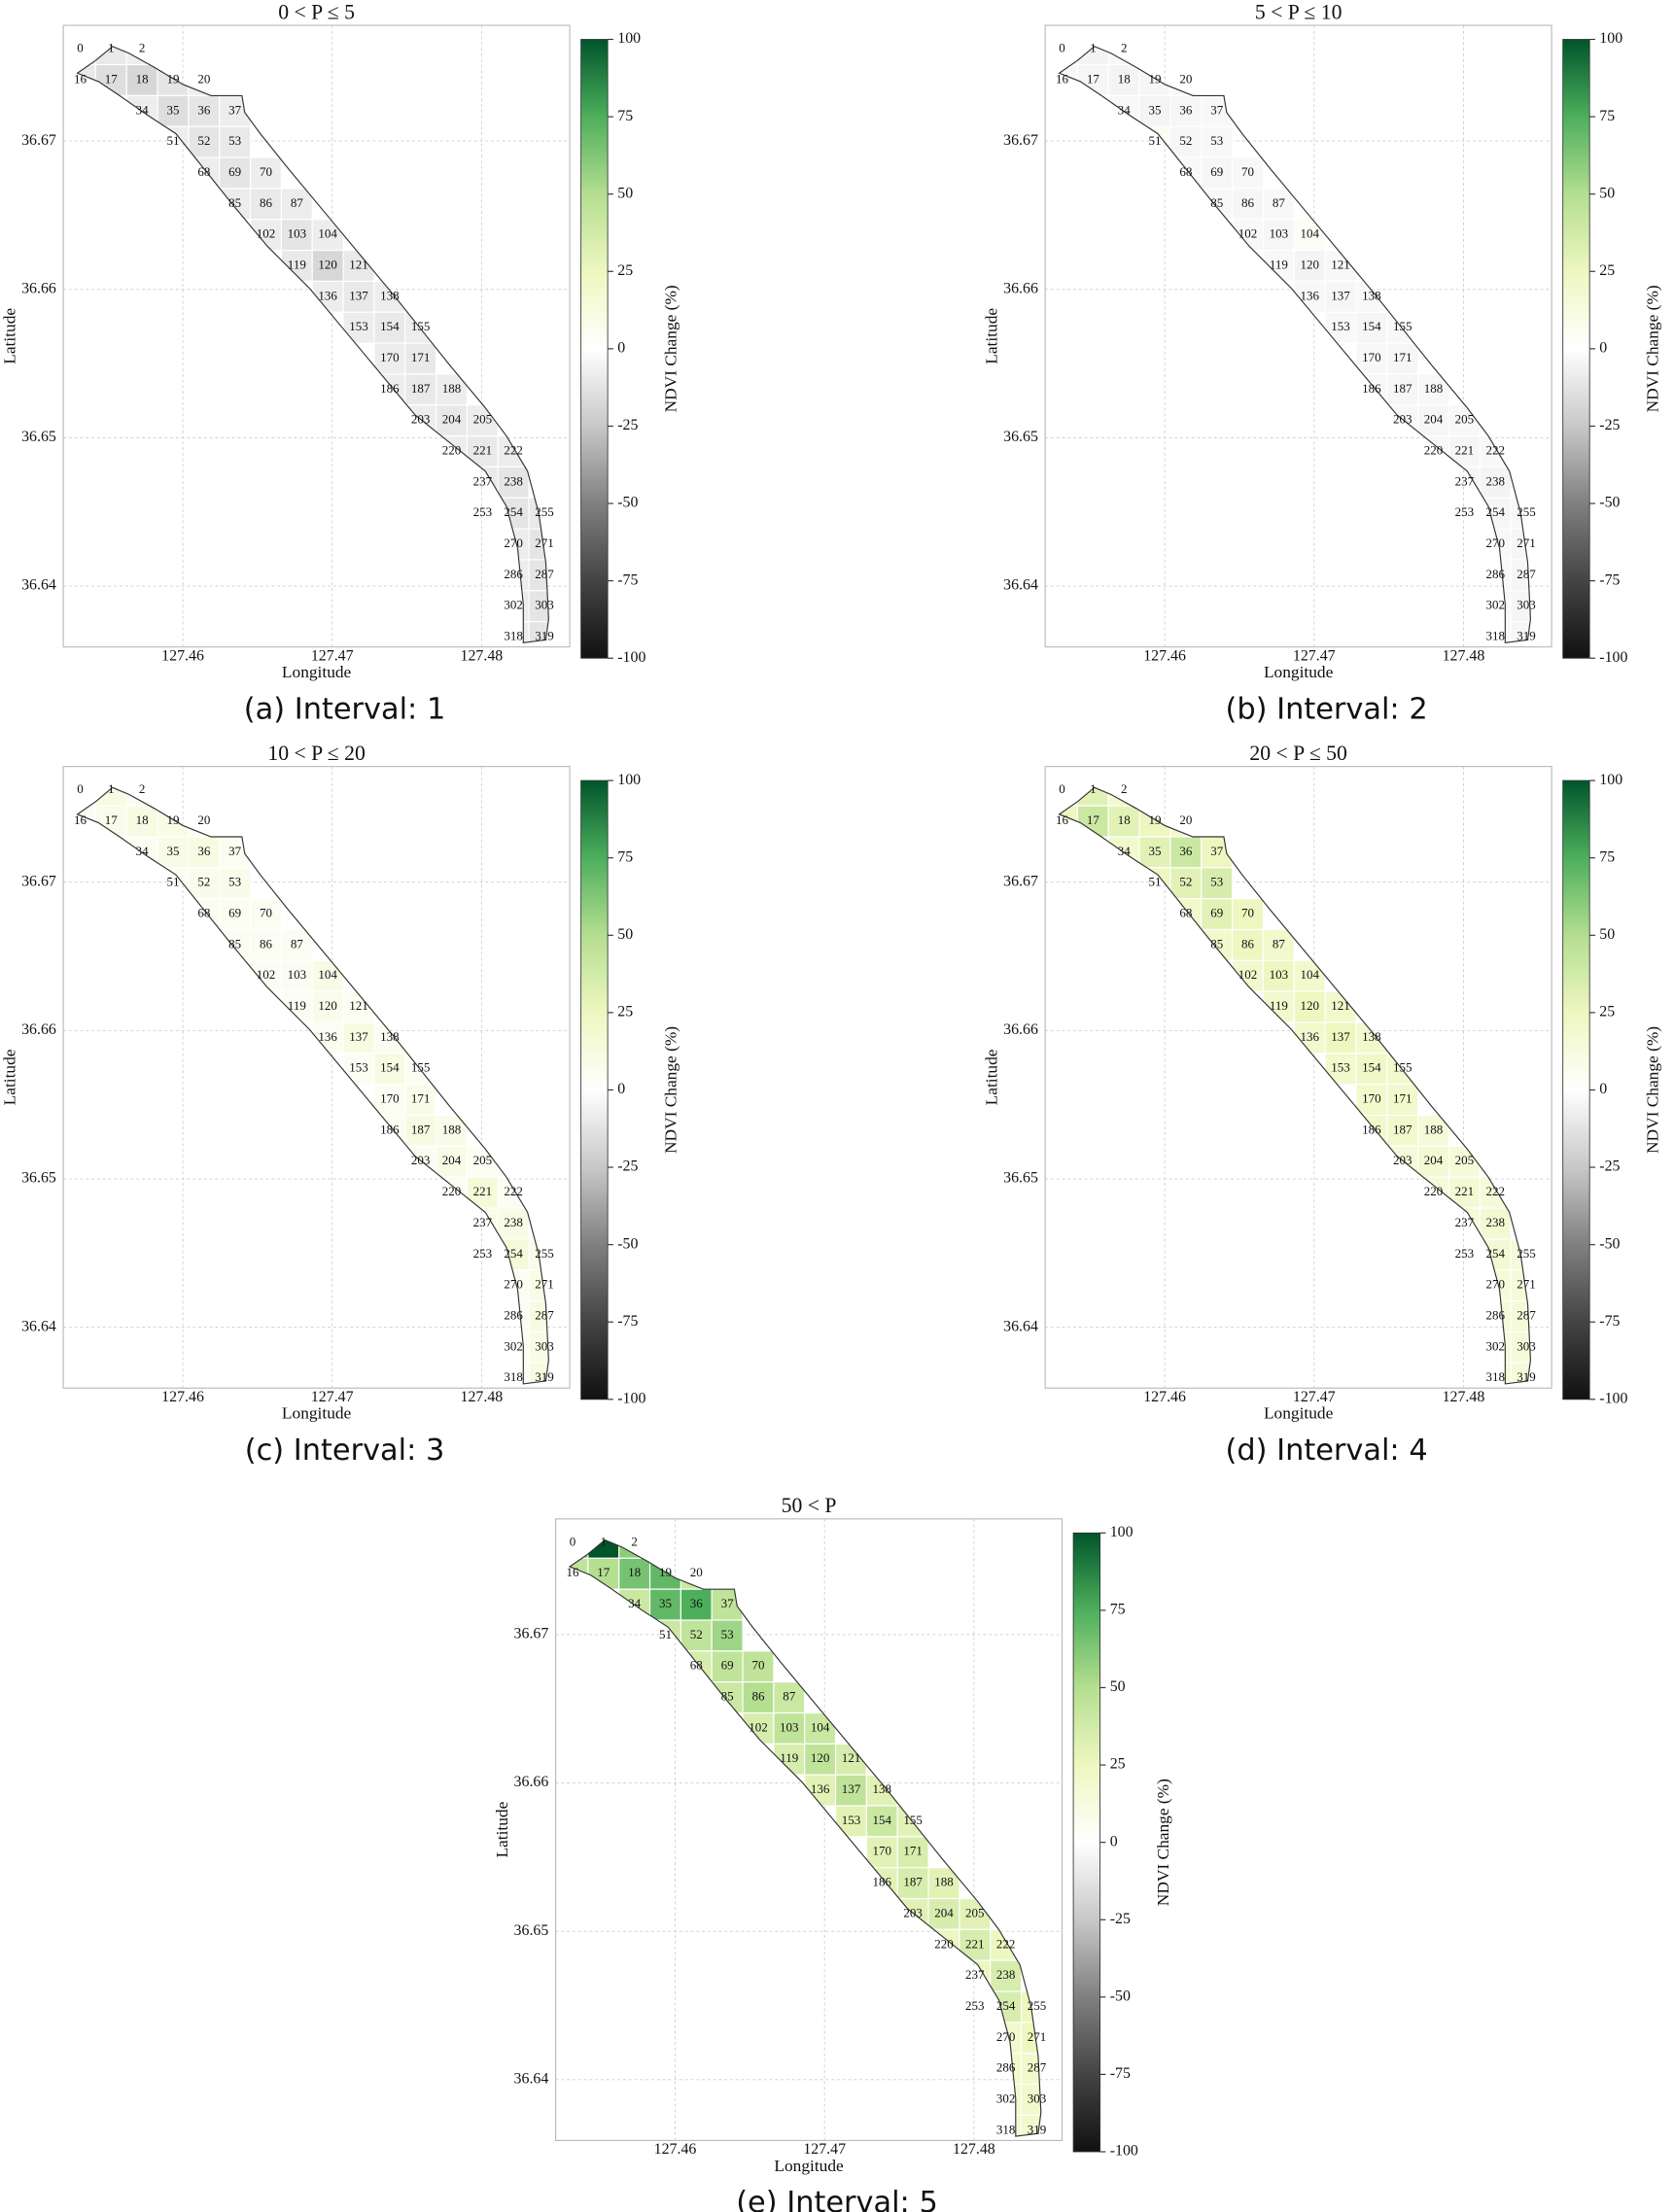  What do you see at coordinates (1309, 264) in the screenshot?
I see `cell-label: 120` at bounding box center [1309, 264].